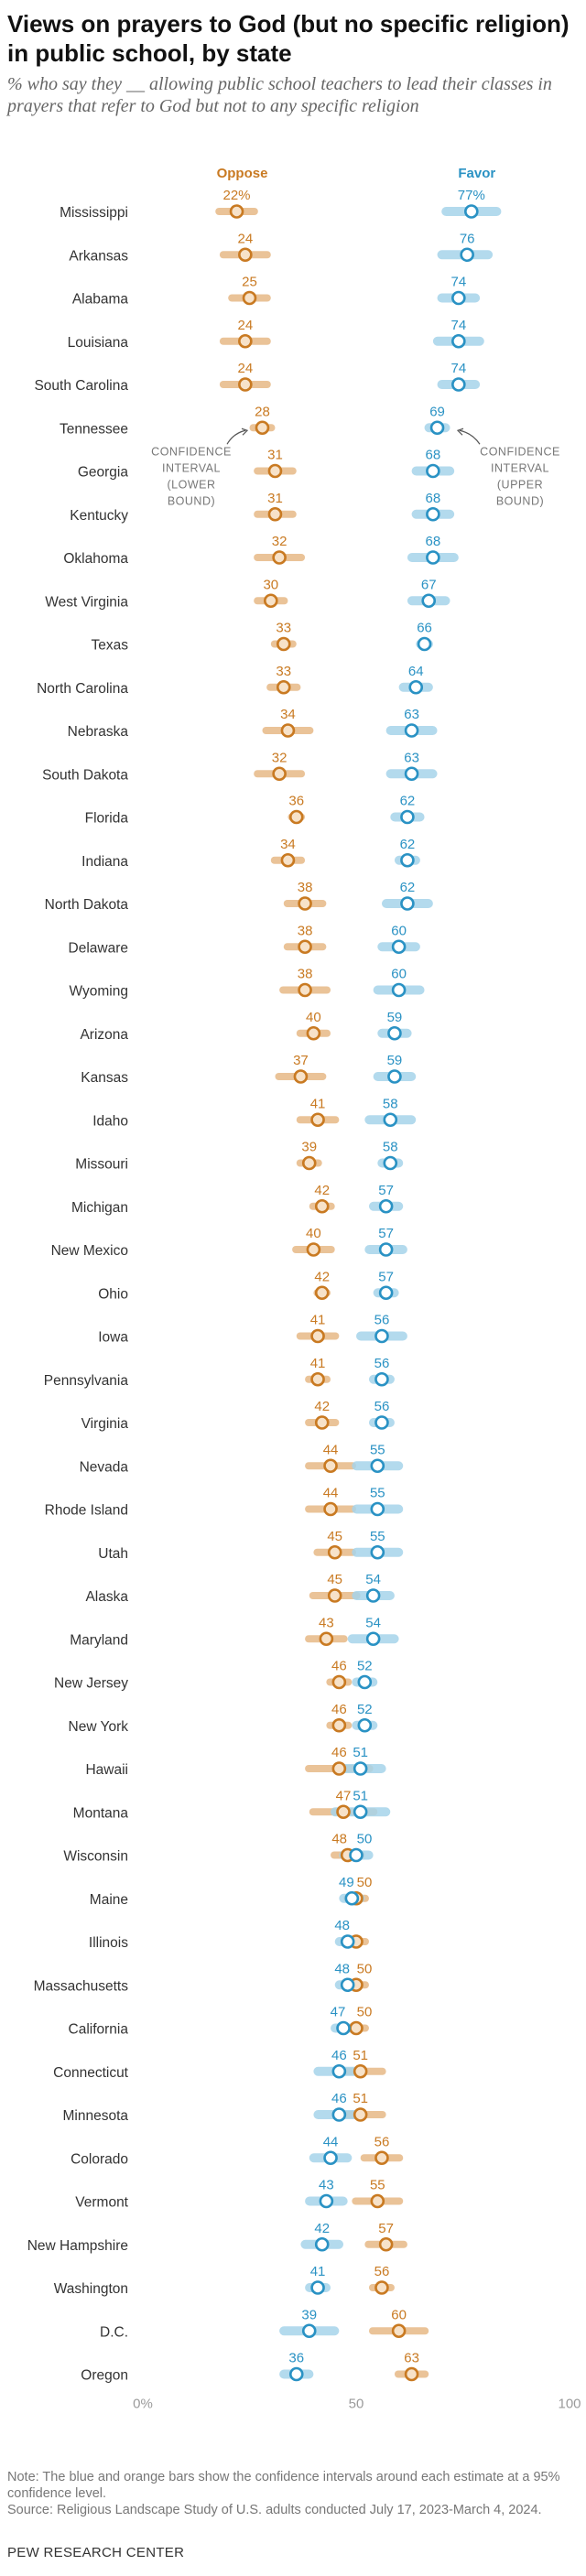  I want to click on state-label: Nevada, so click(104, 1467).